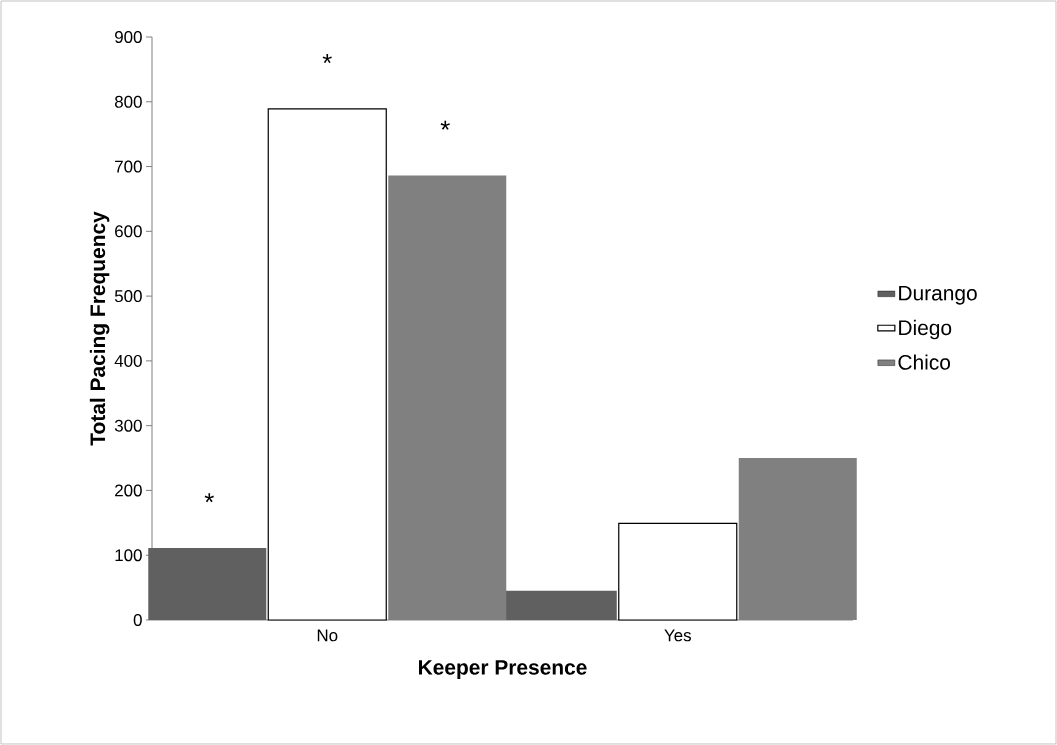  Describe the element at coordinates (677, 635) in the screenshot. I see `x-tick-label: Yes` at that location.